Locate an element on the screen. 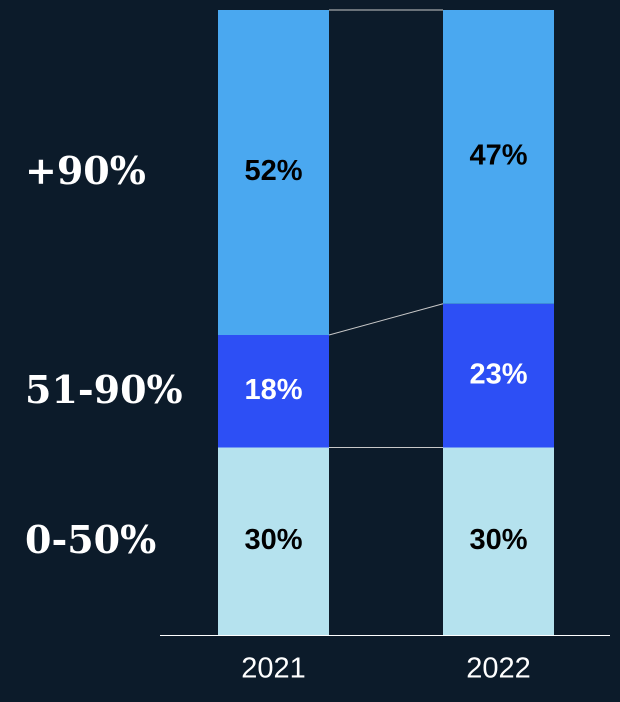 The image size is (620, 702). value-label: 18% is located at coordinates (273, 390).